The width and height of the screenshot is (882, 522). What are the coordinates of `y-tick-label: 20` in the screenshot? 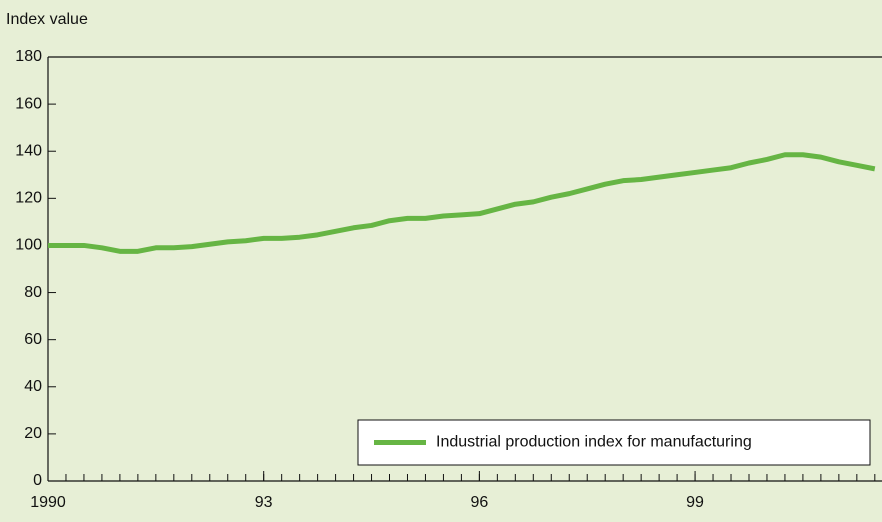 It's located at (33, 433).